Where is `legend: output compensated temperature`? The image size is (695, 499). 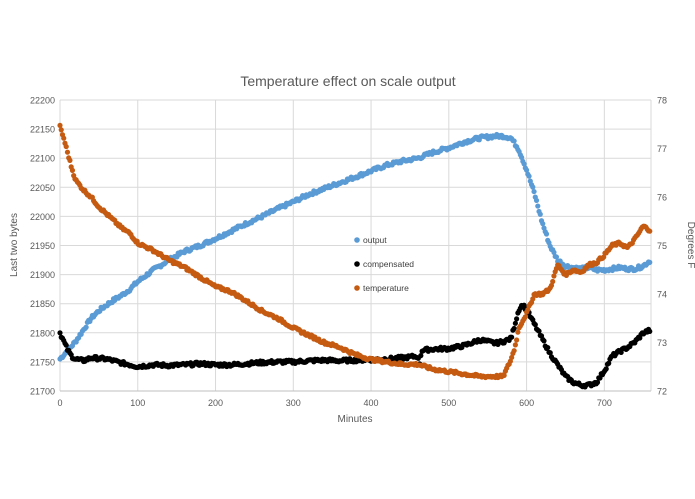
legend: output compensated temperature is located at coordinates (384, 264).